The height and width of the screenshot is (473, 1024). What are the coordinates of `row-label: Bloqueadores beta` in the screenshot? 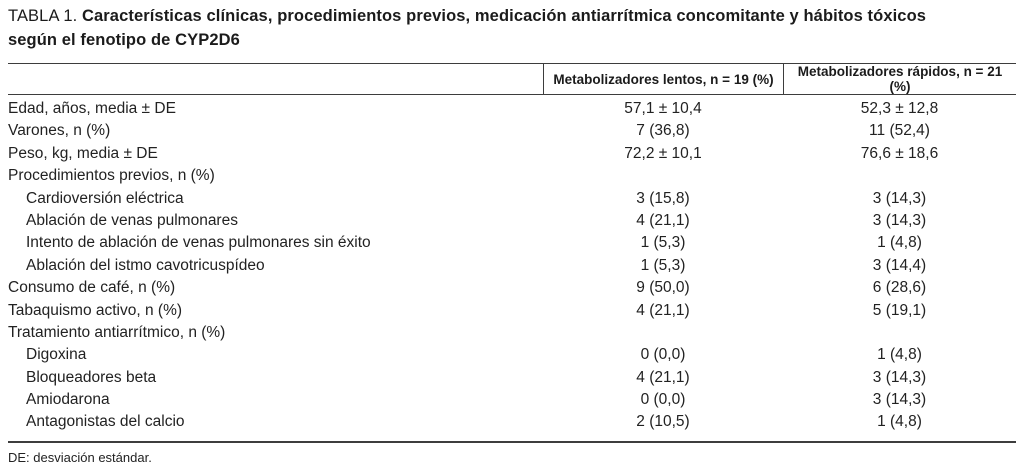 It's located at (91, 377).